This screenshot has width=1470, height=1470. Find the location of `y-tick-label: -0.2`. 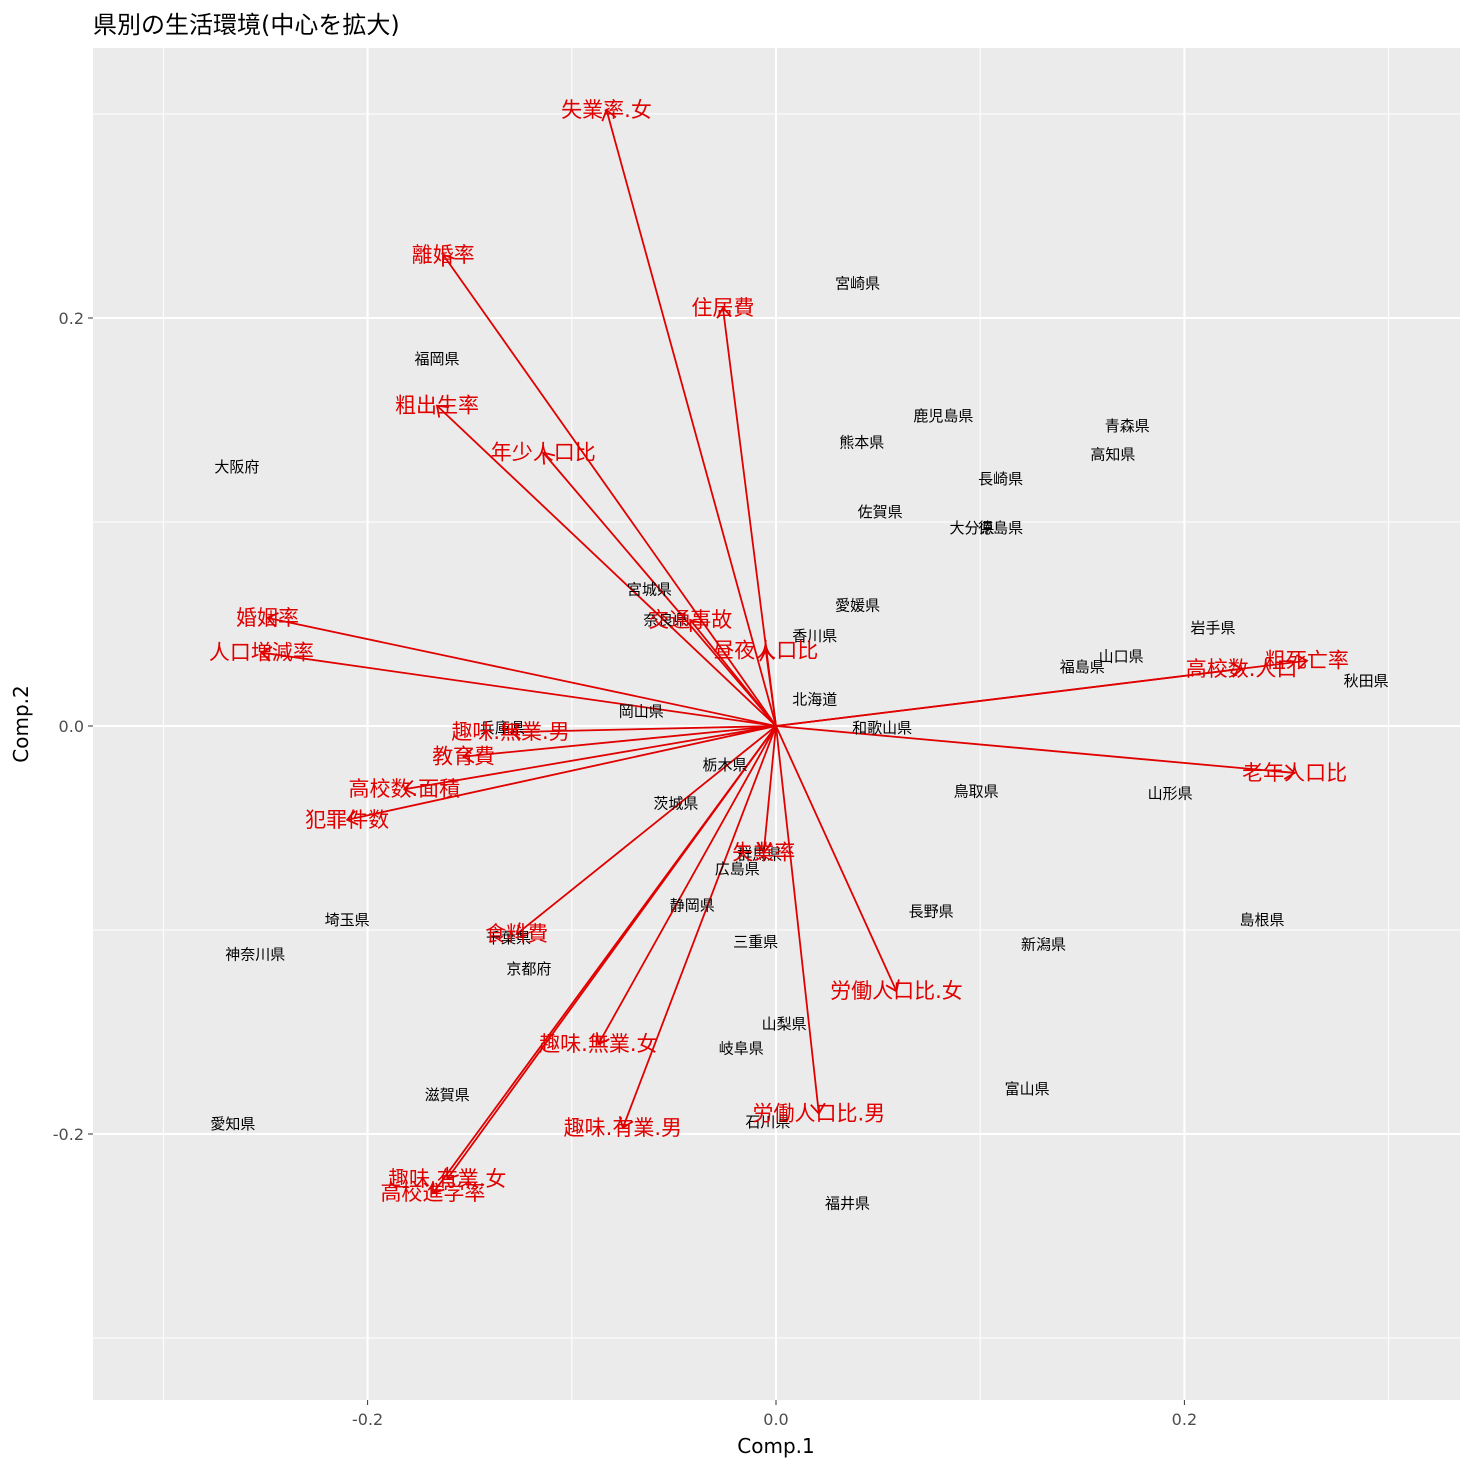

y-tick-label: -0.2 is located at coordinates (68, 1134).